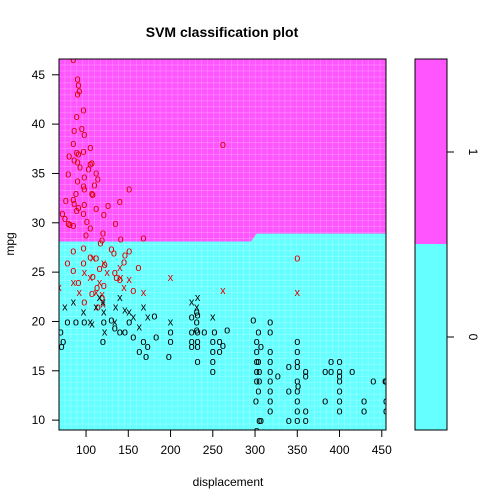 Image resolution: width=504 pixels, height=504 pixels. I want to click on x-tick-label: 200, so click(171, 450).